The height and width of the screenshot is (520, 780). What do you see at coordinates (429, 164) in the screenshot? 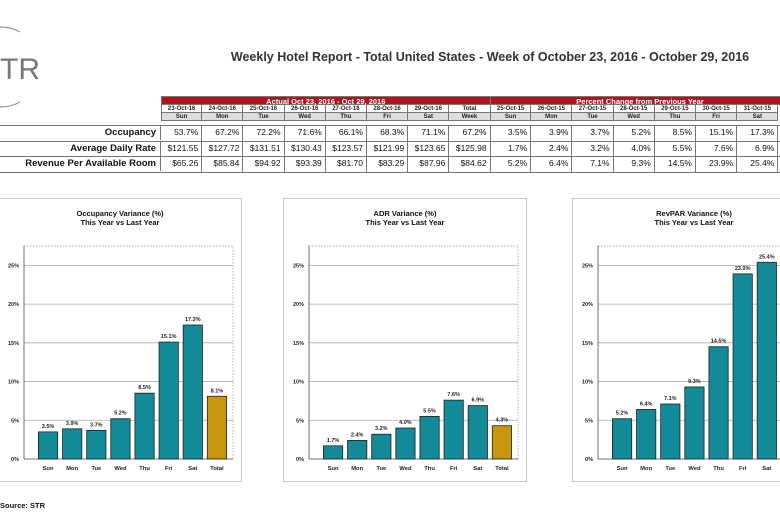
I see `actual-value: $87.96` at bounding box center [429, 164].